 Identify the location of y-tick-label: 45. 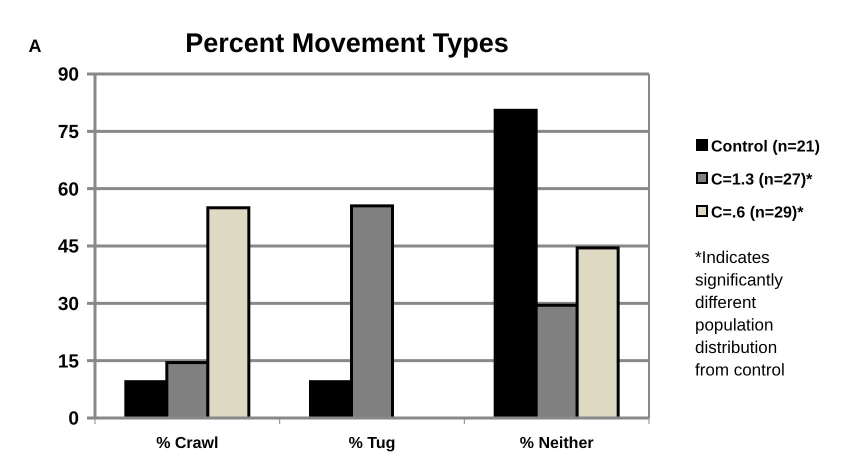
(69, 247).